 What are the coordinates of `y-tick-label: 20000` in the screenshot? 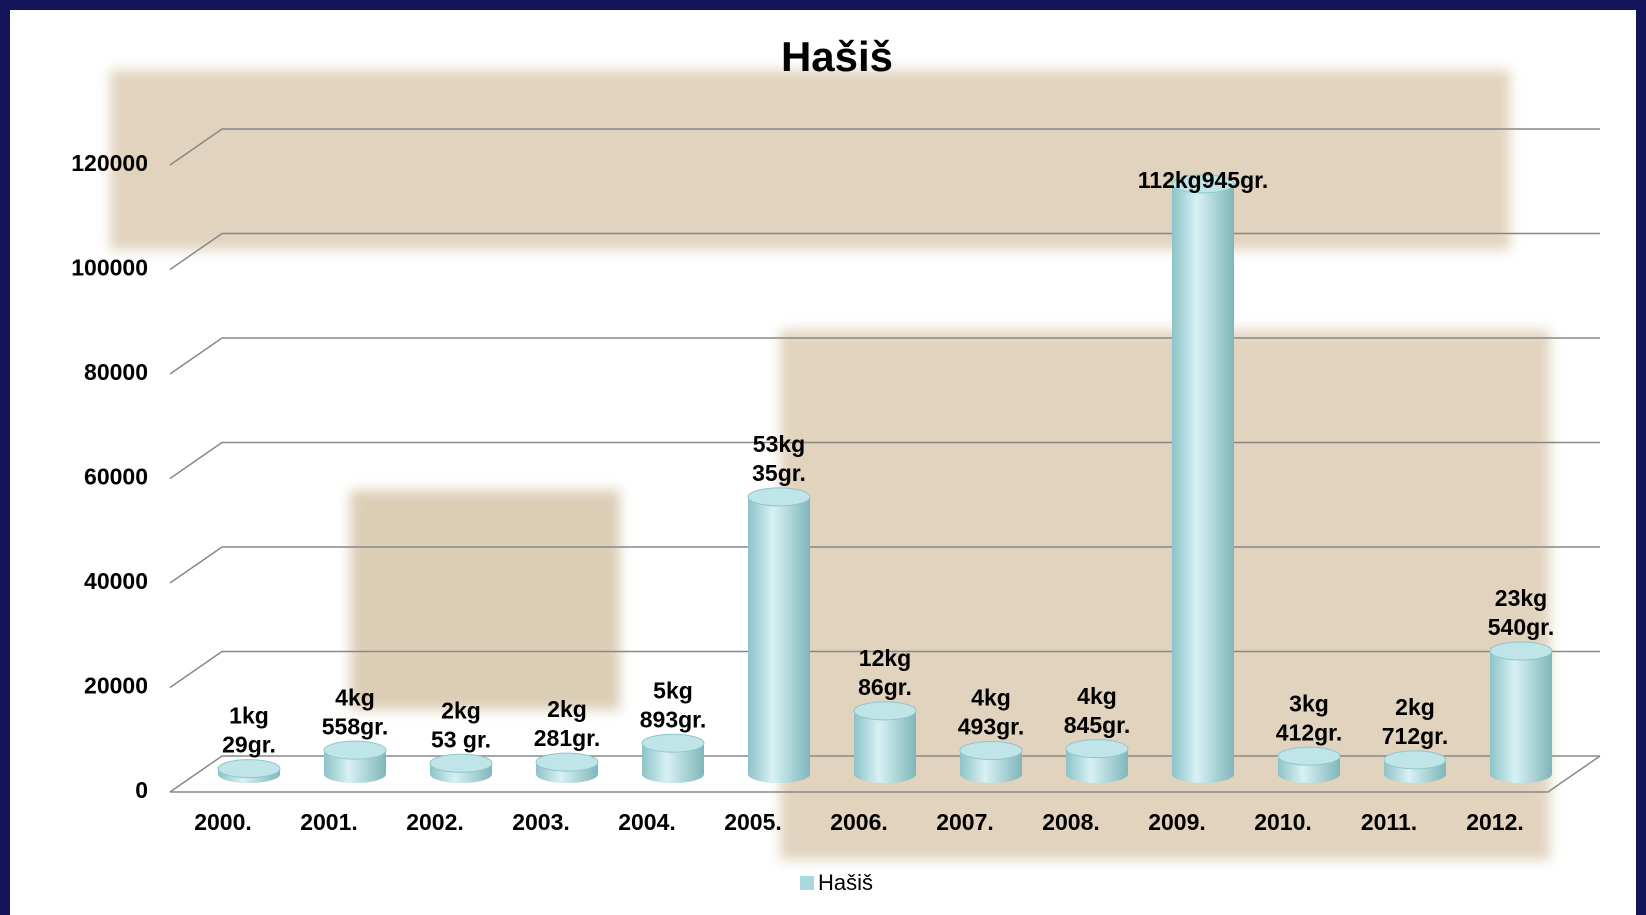 It's located at (116, 686).